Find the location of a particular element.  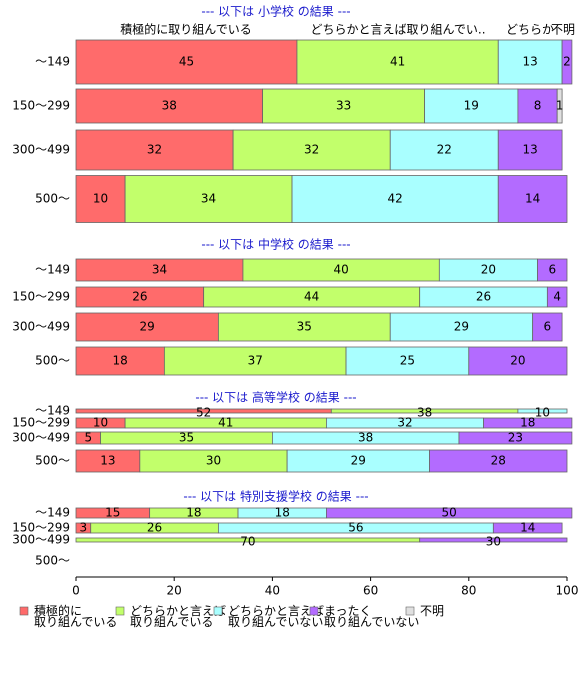

value-label: 19 is located at coordinates (471, 106).